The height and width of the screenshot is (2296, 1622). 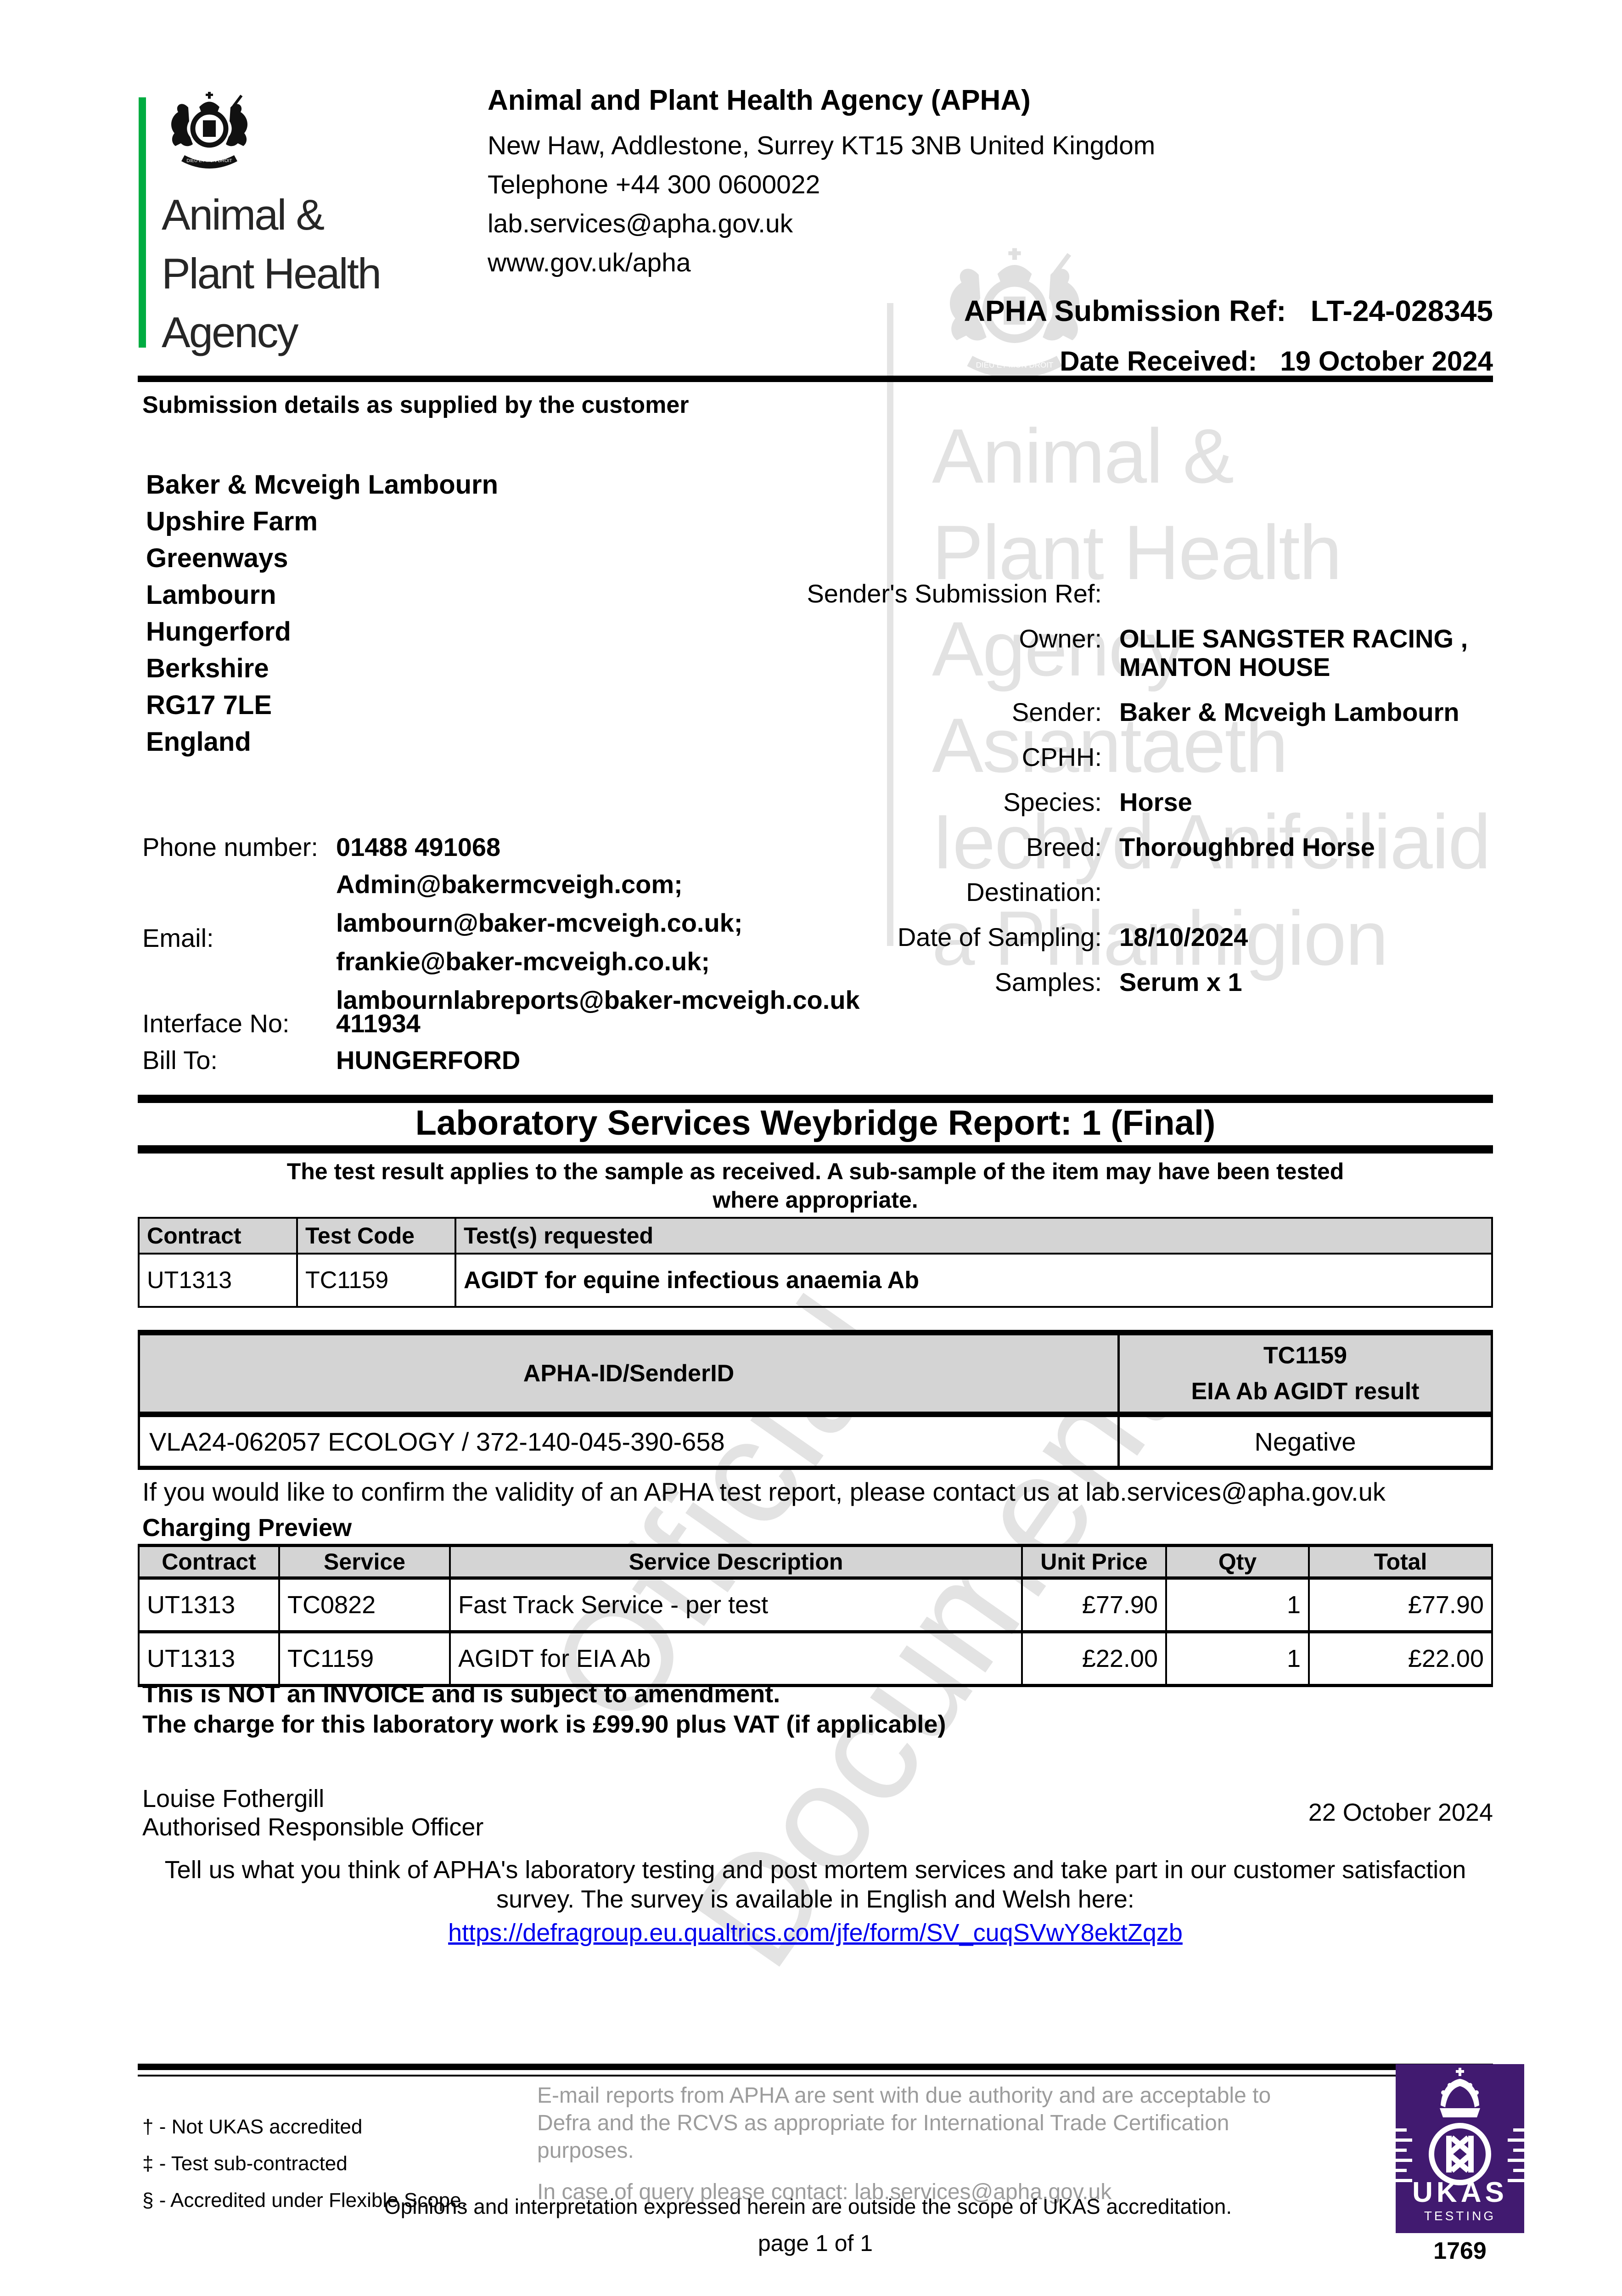 I want to click on result-header-test-name: EIA Ab AGIDT result, so click(x=1305, y=1392).